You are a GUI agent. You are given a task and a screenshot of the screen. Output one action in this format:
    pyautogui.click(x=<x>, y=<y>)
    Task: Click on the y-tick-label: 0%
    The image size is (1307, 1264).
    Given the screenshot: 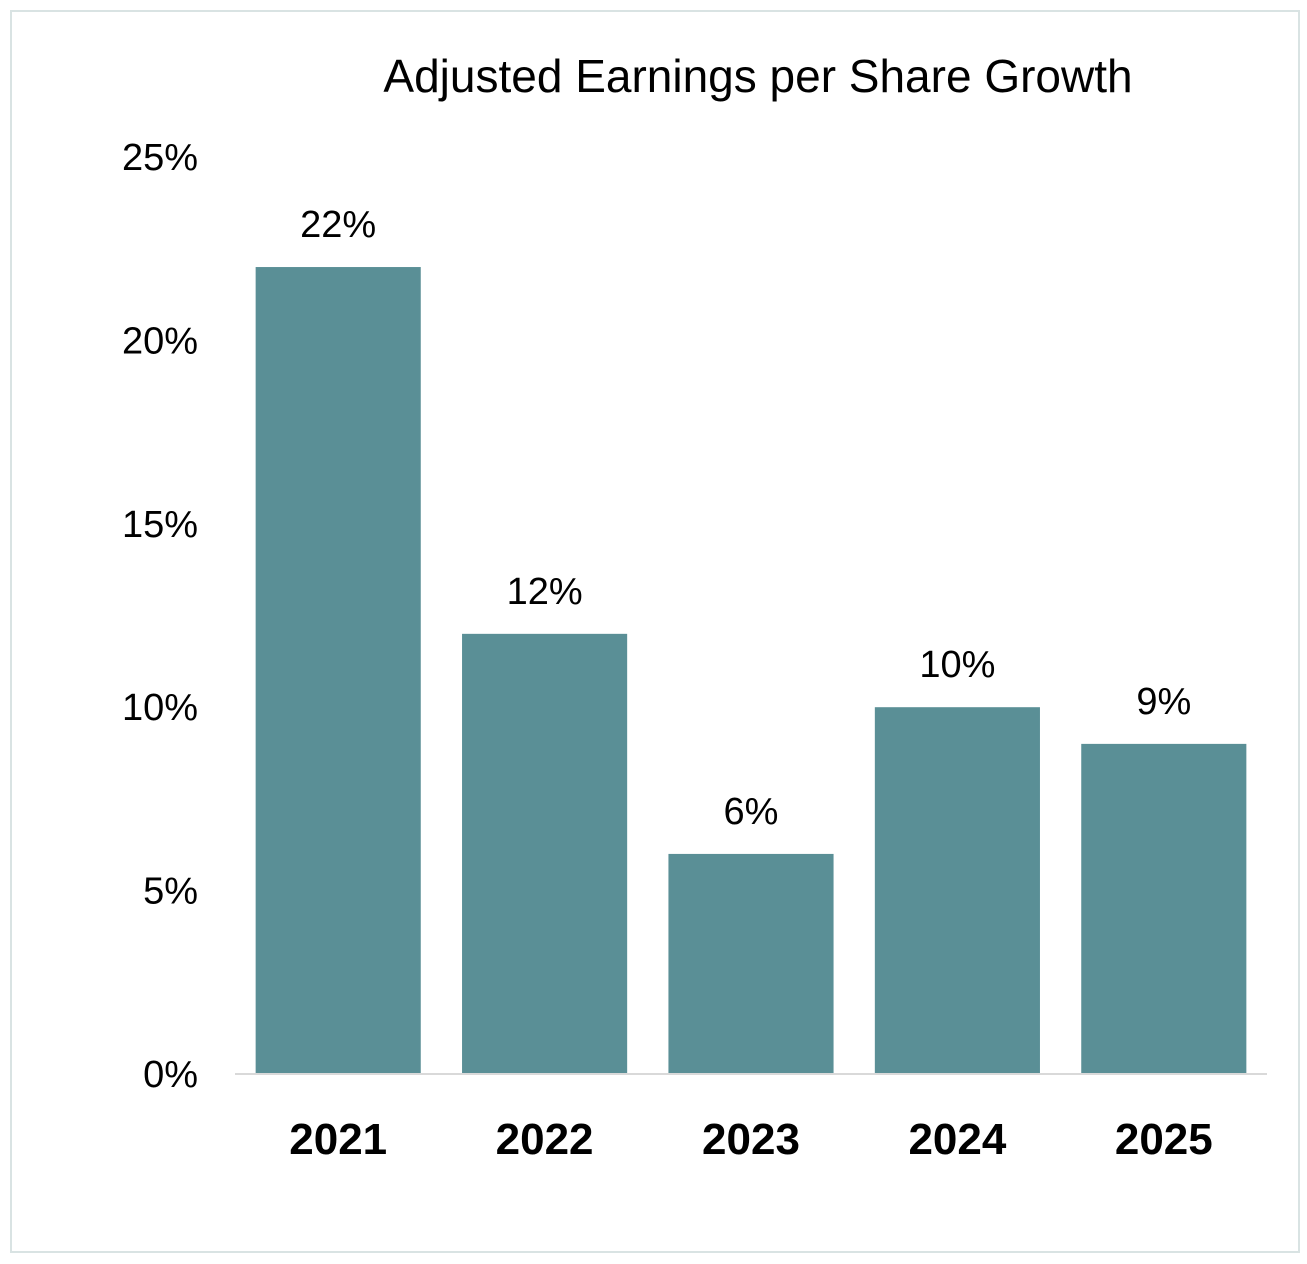 What is the action you would take?
    pyautogui.click(x=170, y=1075)
    